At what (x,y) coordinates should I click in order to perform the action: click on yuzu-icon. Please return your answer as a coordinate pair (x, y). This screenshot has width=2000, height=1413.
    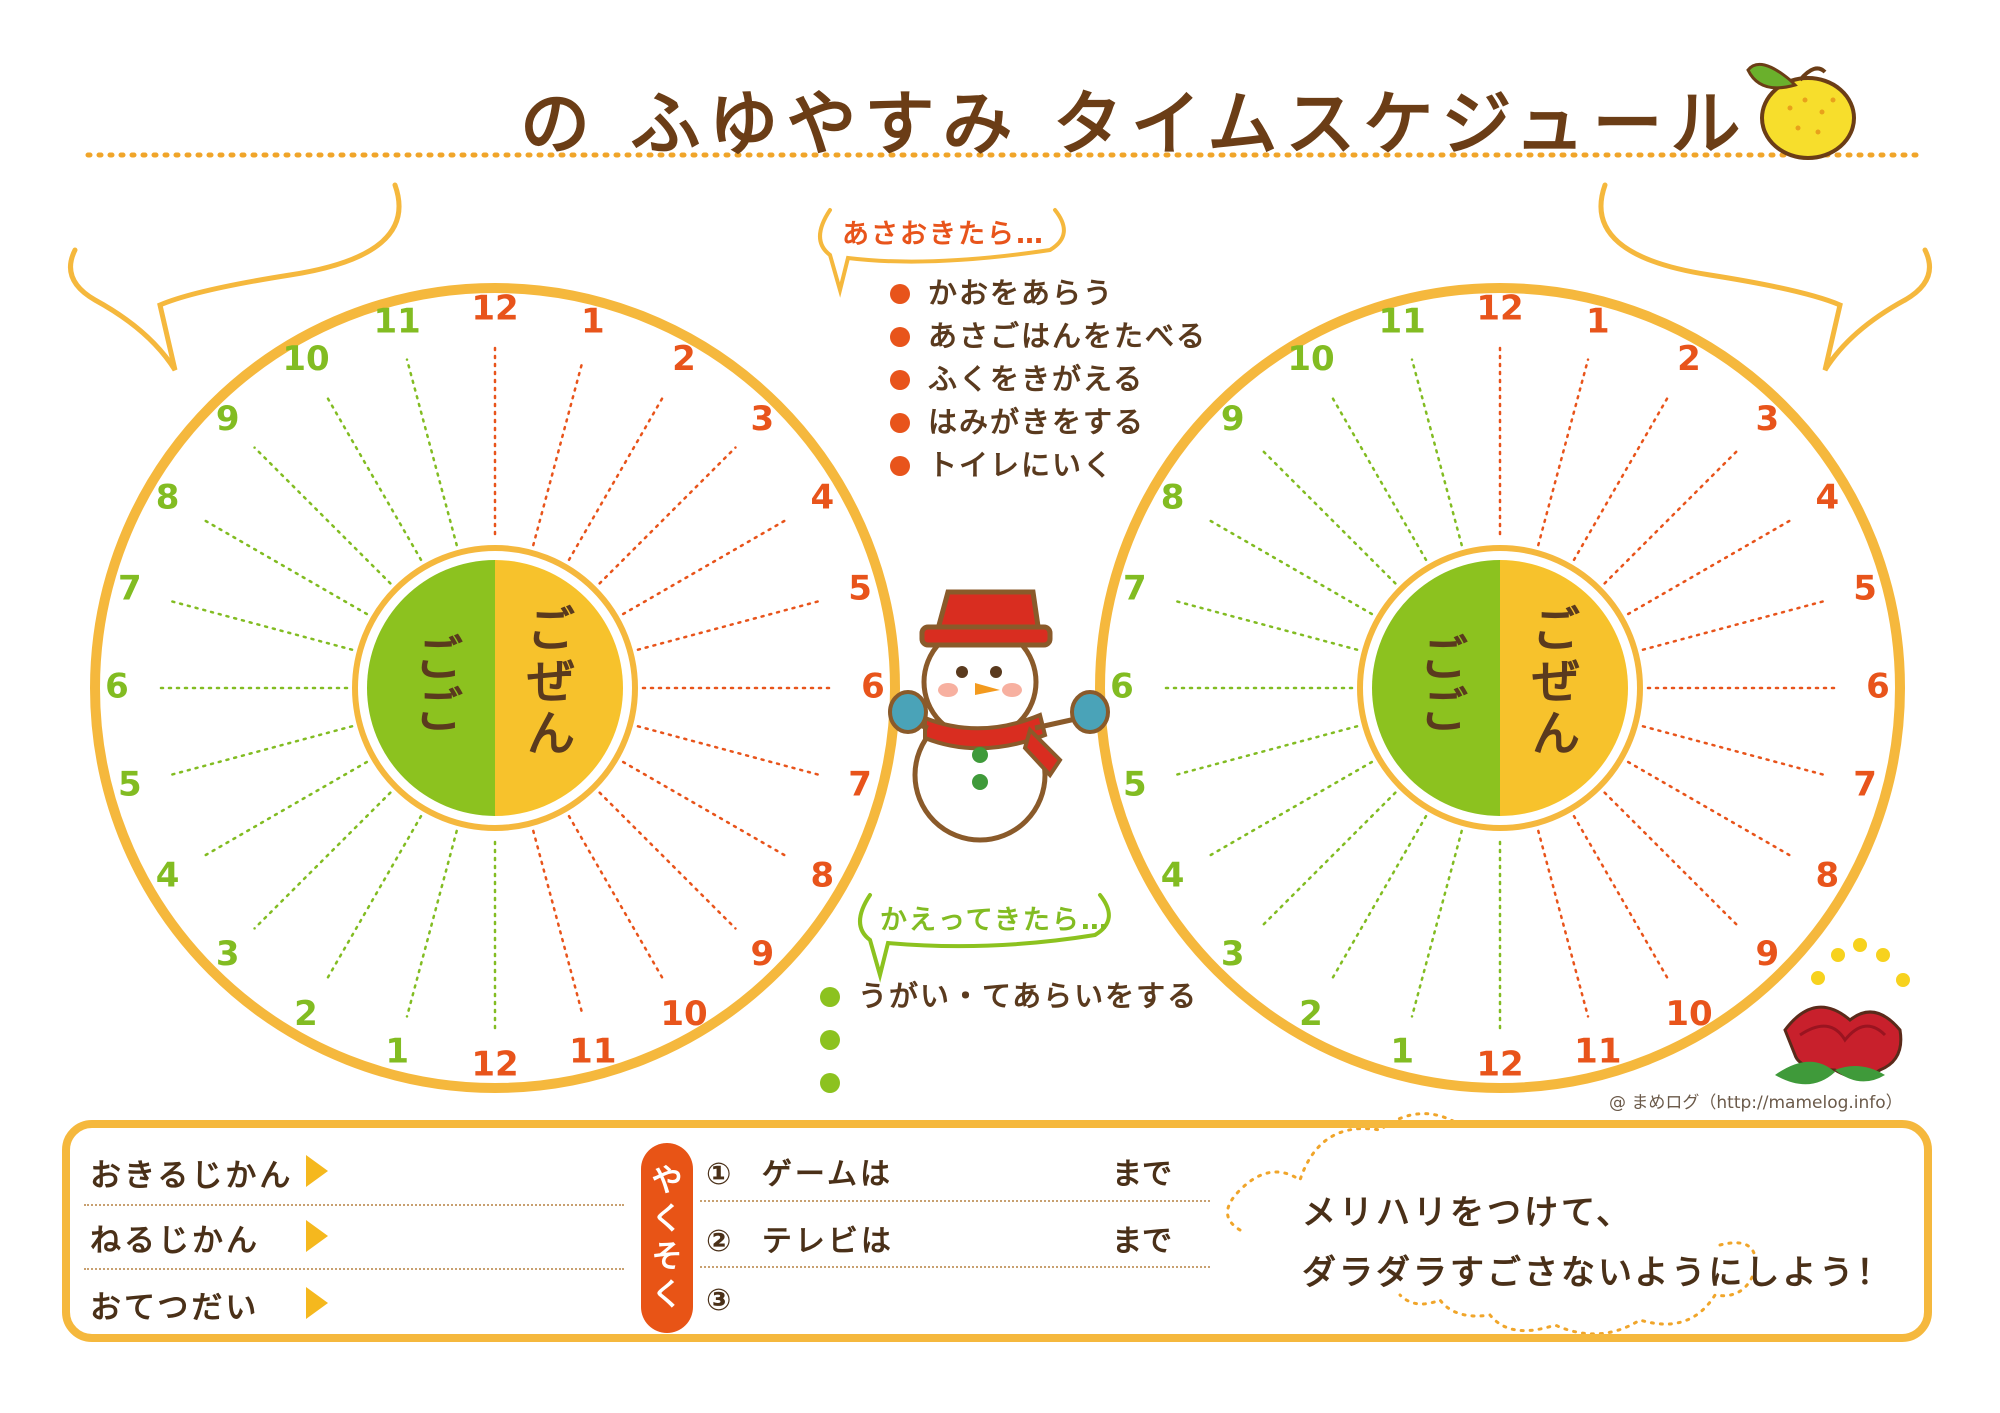
    Looking at the image, I should click on (1801, 111).